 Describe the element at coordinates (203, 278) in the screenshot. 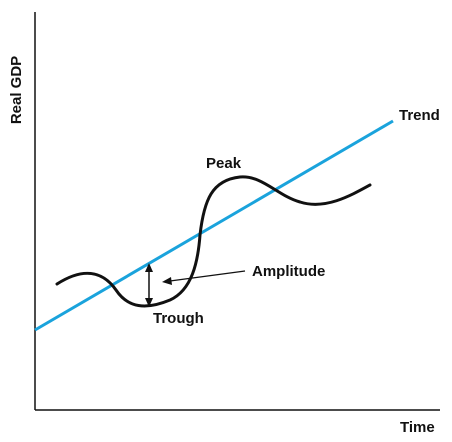

I see `amplitude-pointer-arrow` at that location.